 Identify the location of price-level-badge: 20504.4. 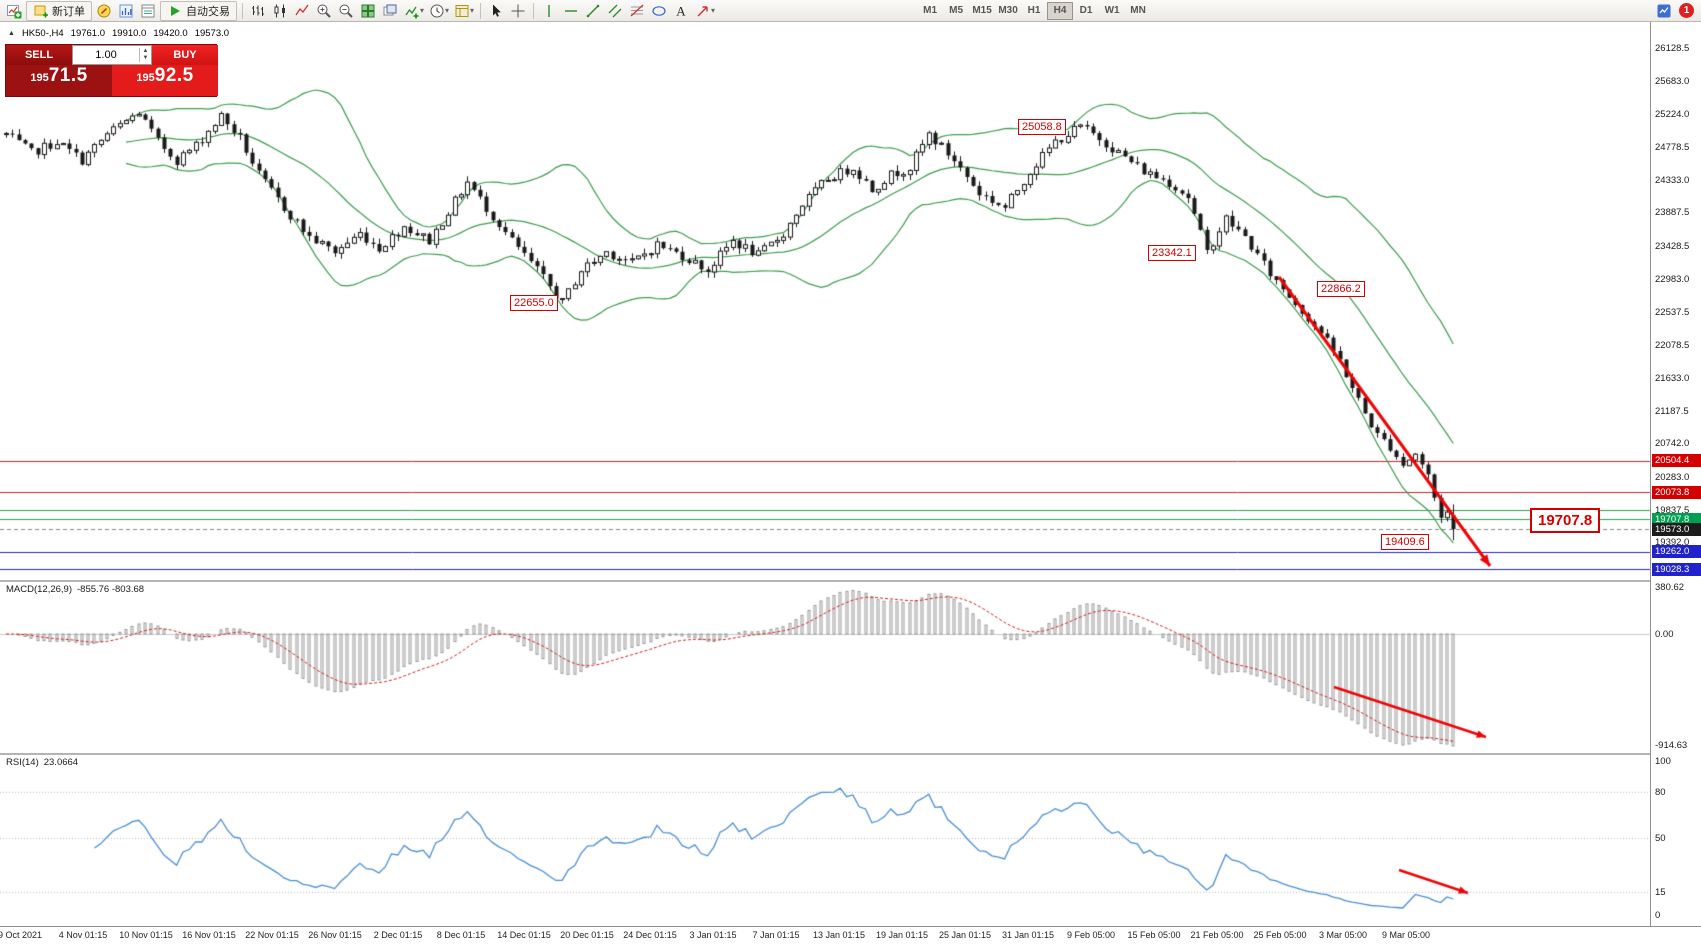
(1676, 461).